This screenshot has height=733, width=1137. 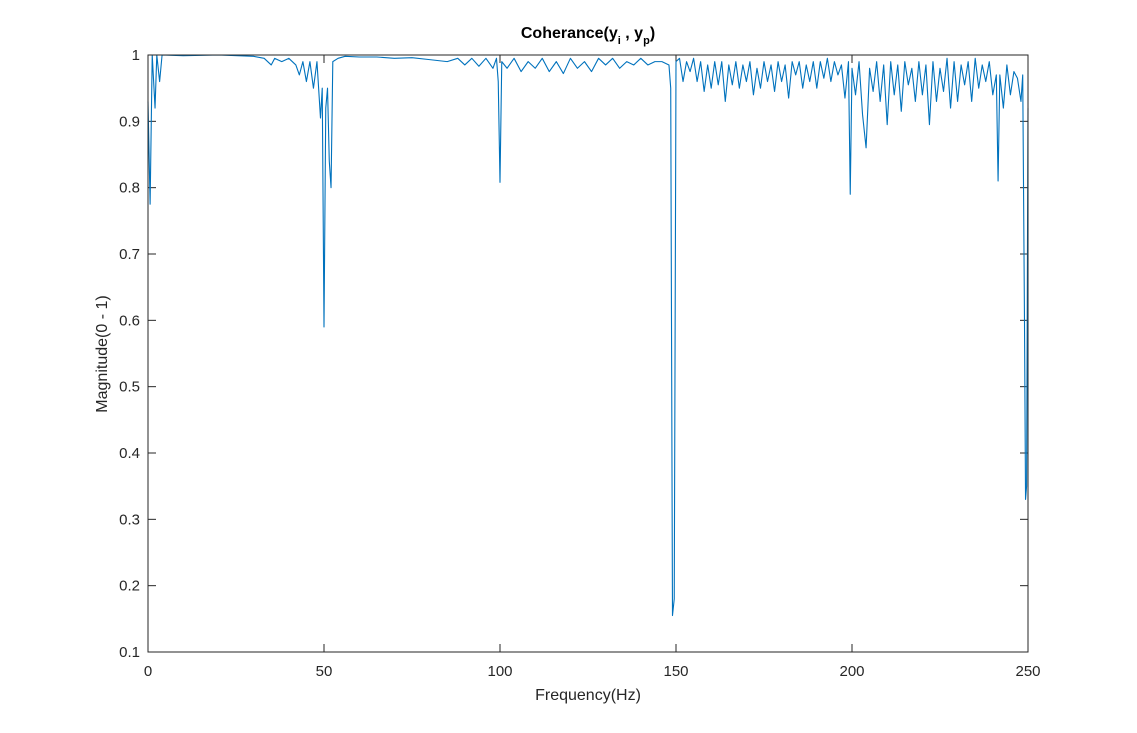 I want to click on y-tick-label: 0.9, so click(x=129, y=121).